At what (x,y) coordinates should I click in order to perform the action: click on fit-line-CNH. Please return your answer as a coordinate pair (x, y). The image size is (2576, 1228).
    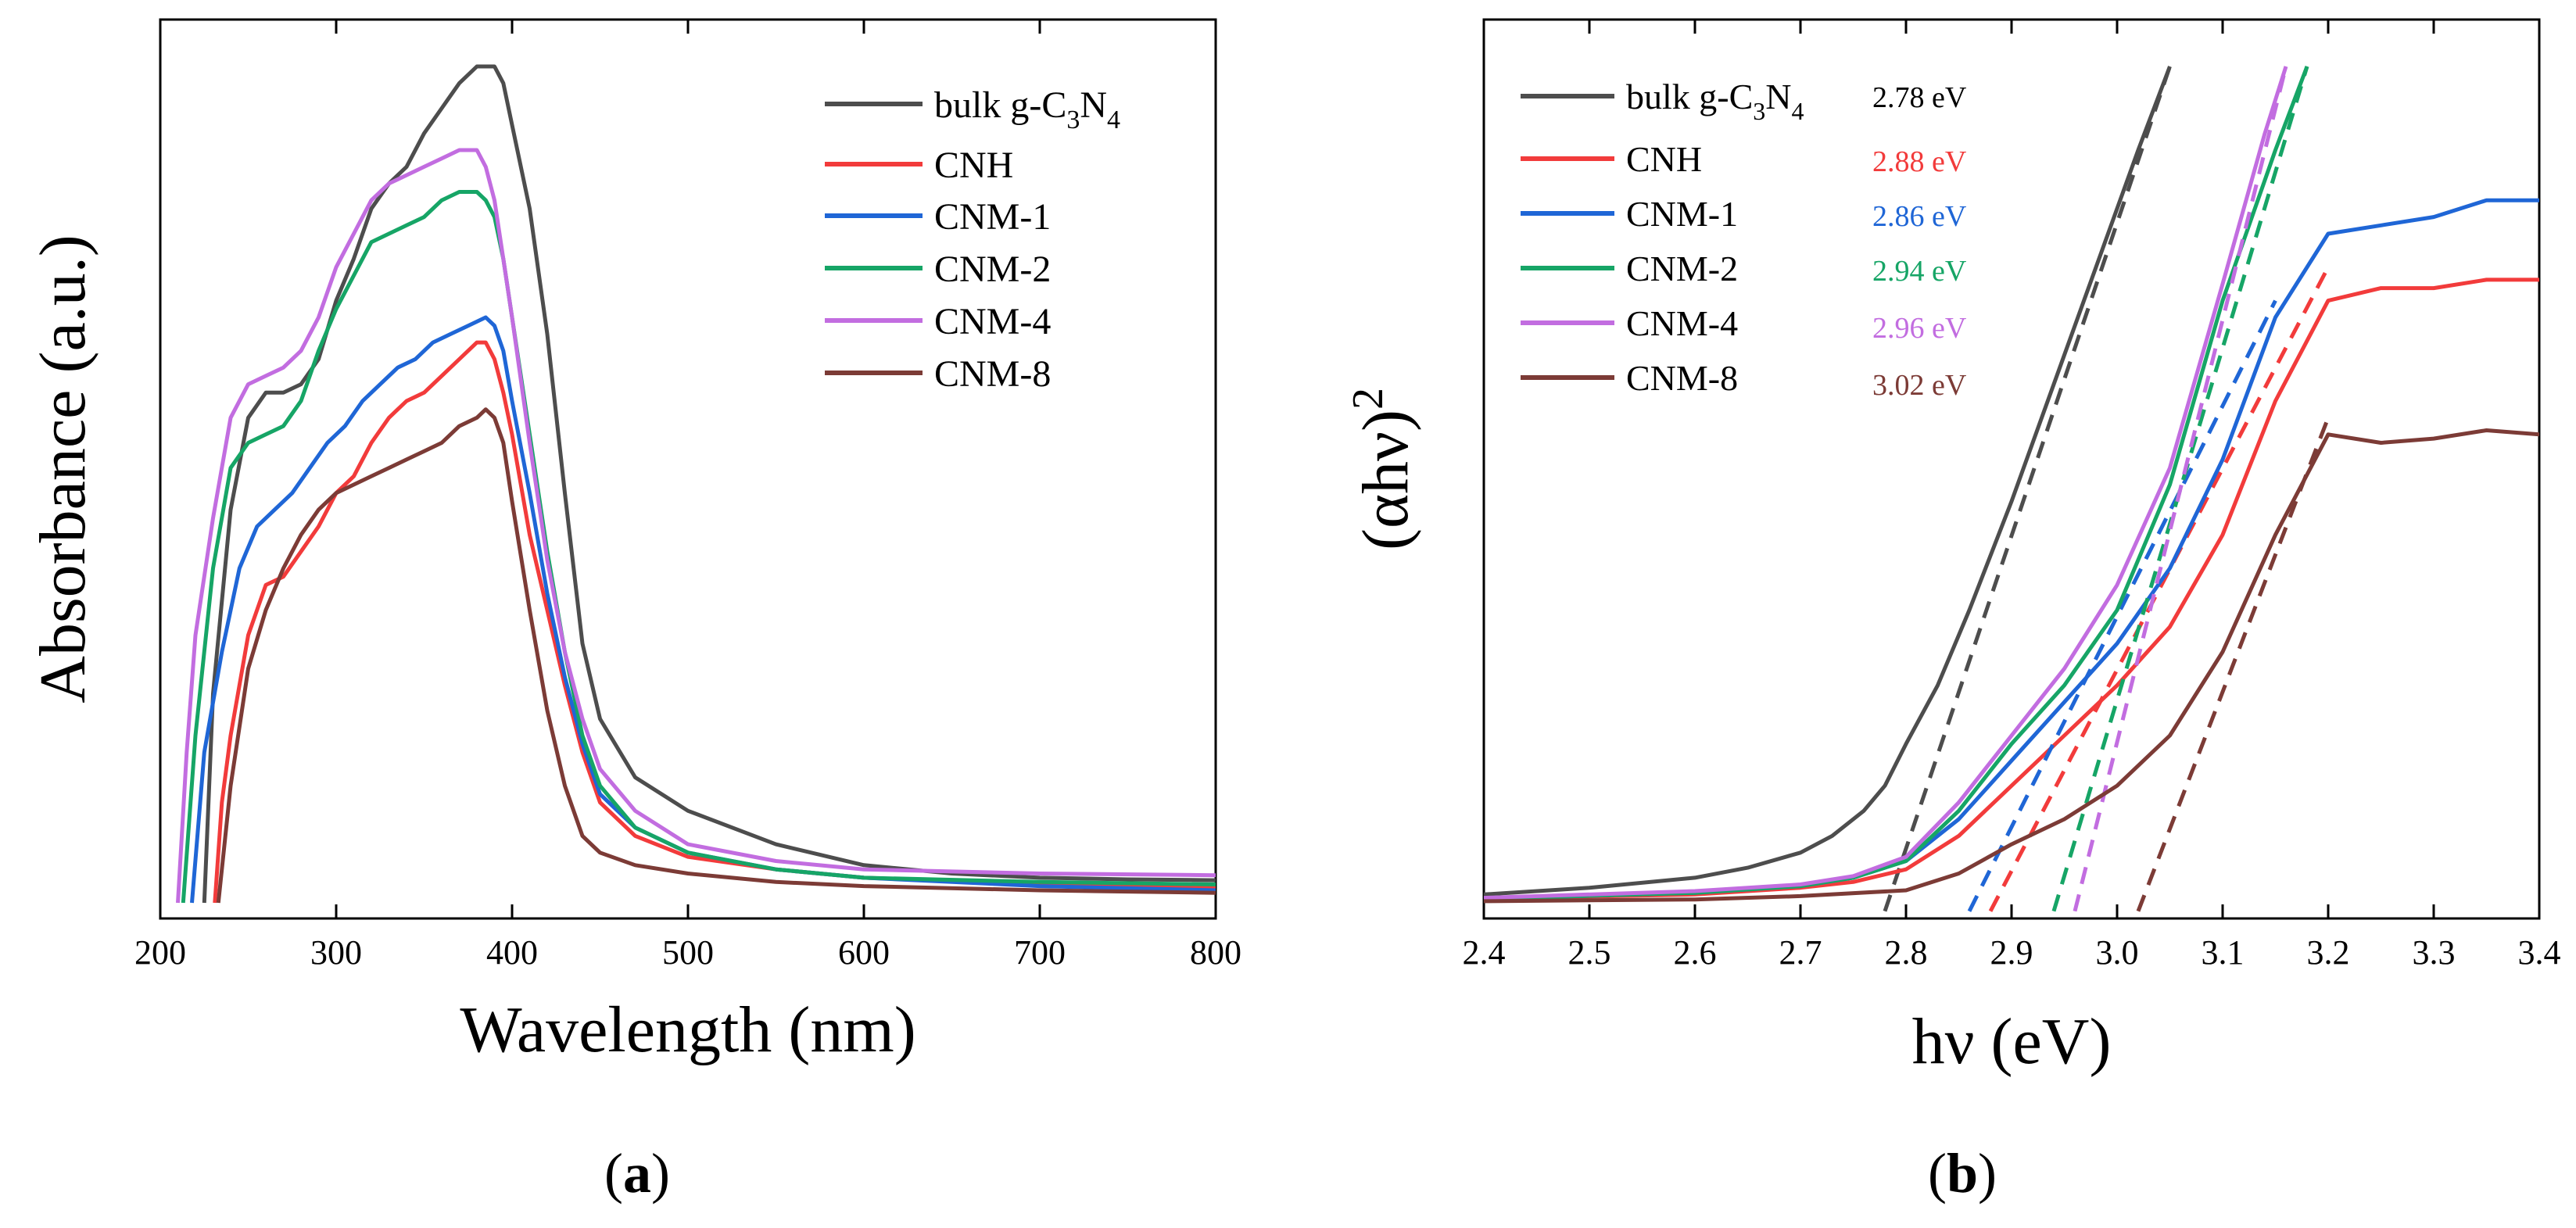
    Looking at the image, I should click on (2159, 589).